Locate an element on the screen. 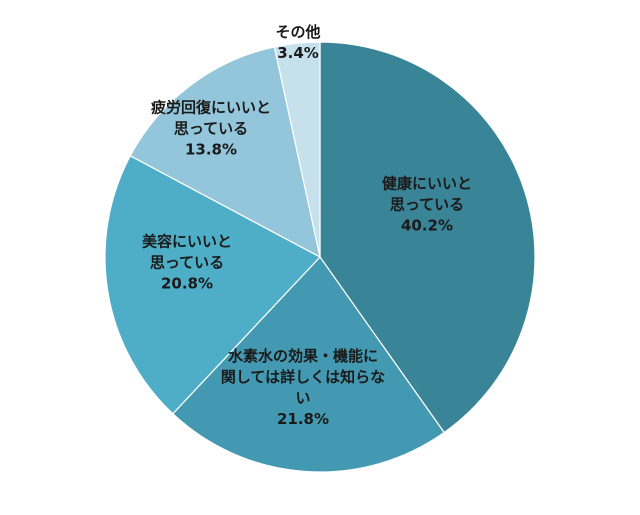 This screenshot has height=515, width=640. slice-category-label: 健康にいいと is located at coordinates (427, 184).